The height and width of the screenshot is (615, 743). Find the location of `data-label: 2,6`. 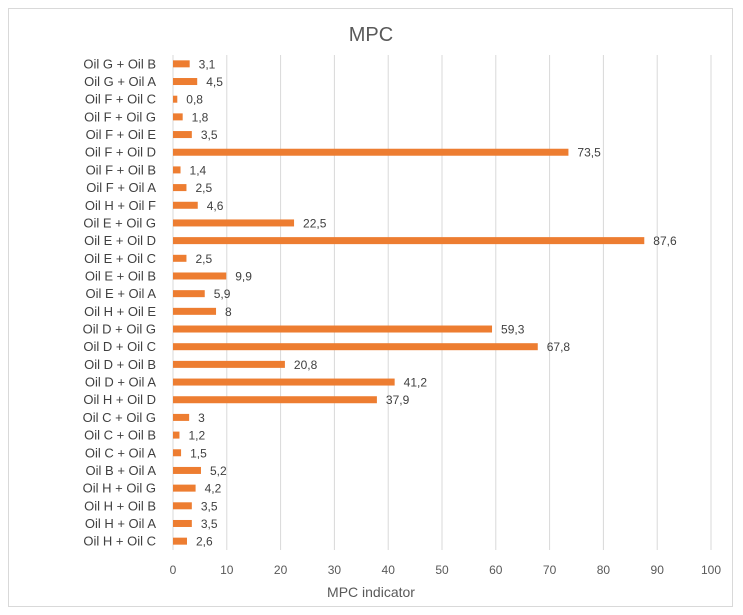

data-label: 2,6 is located at coordinates (204, 542).